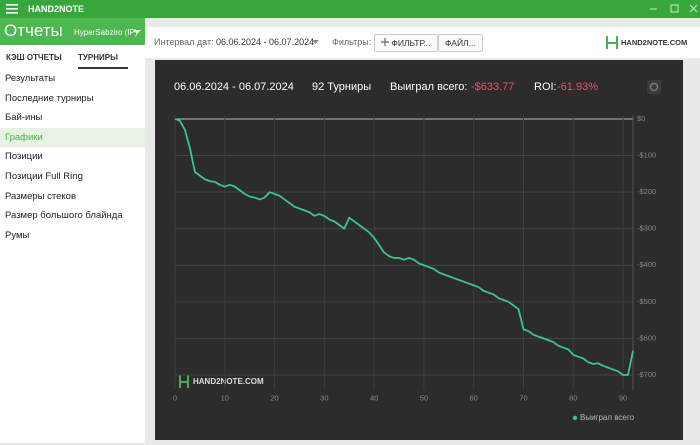 Image resolution: width=700 pixels, height=445 pixels. I want to click on menu-item: Позиции Full Ring, so click(44, 176).